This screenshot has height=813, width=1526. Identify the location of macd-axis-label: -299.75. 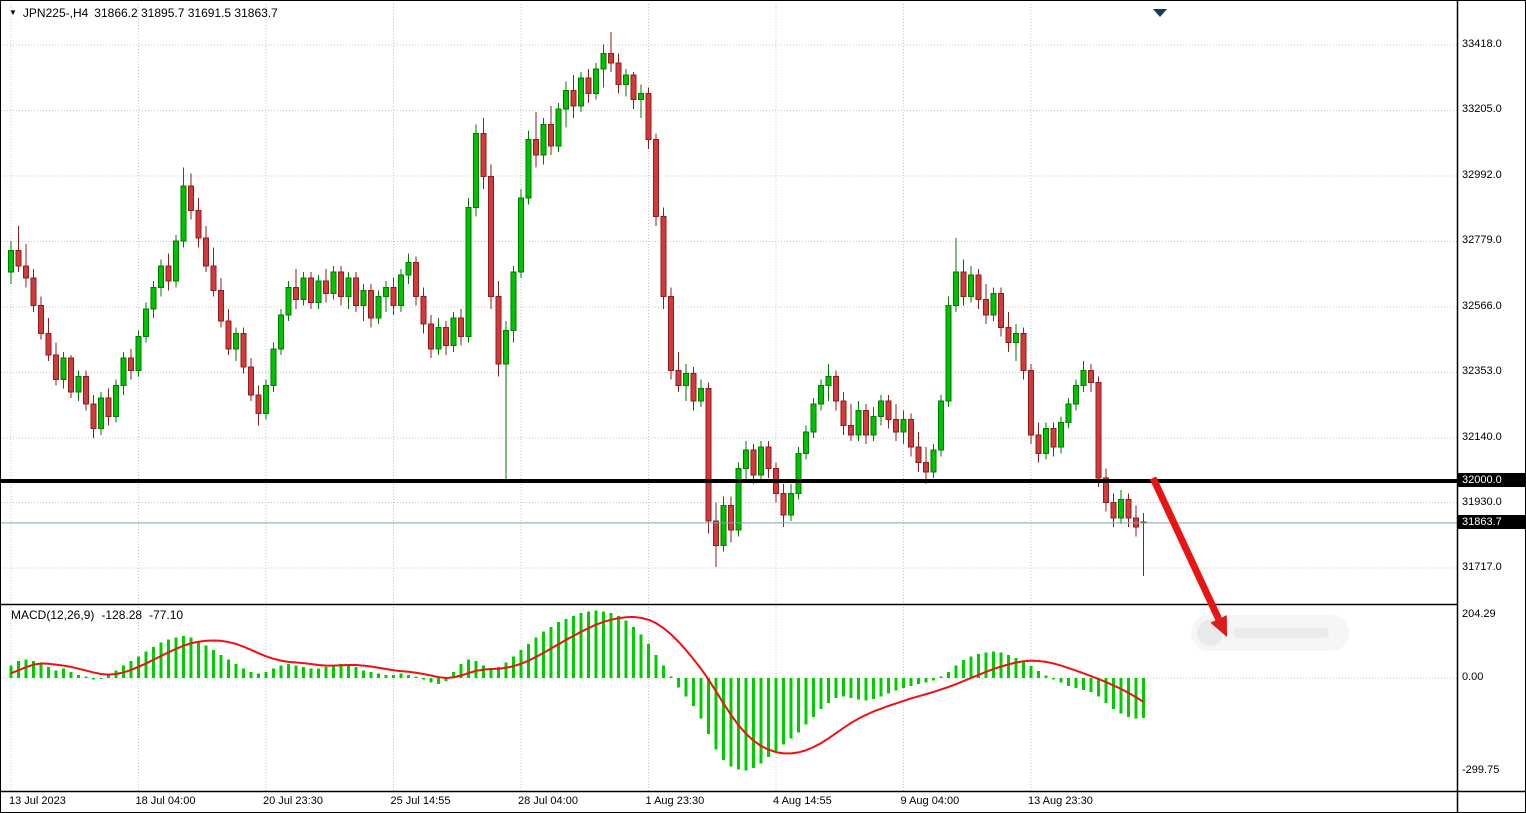
(1481, 769).